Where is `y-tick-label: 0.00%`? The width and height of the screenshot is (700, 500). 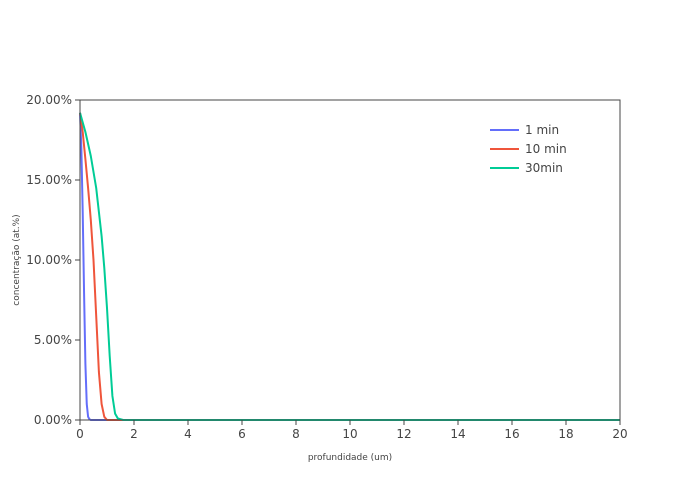 y-tick-label: 0.00% is located at coordinates (53, 420).